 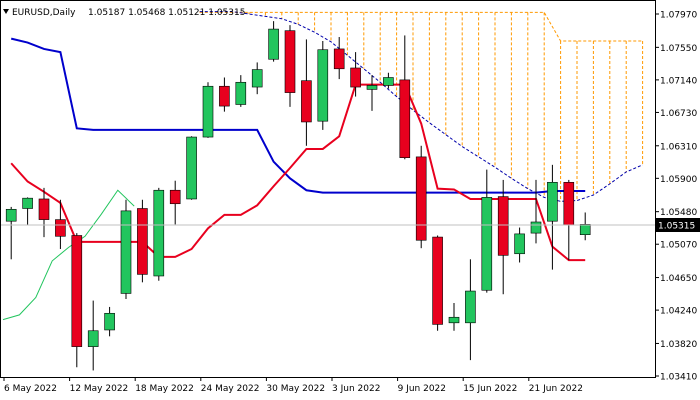 What do you see at coordinates (678, 213) in the screenshot?
I see `y-tick-label: 1.05480` at bounding box center [678, 213].